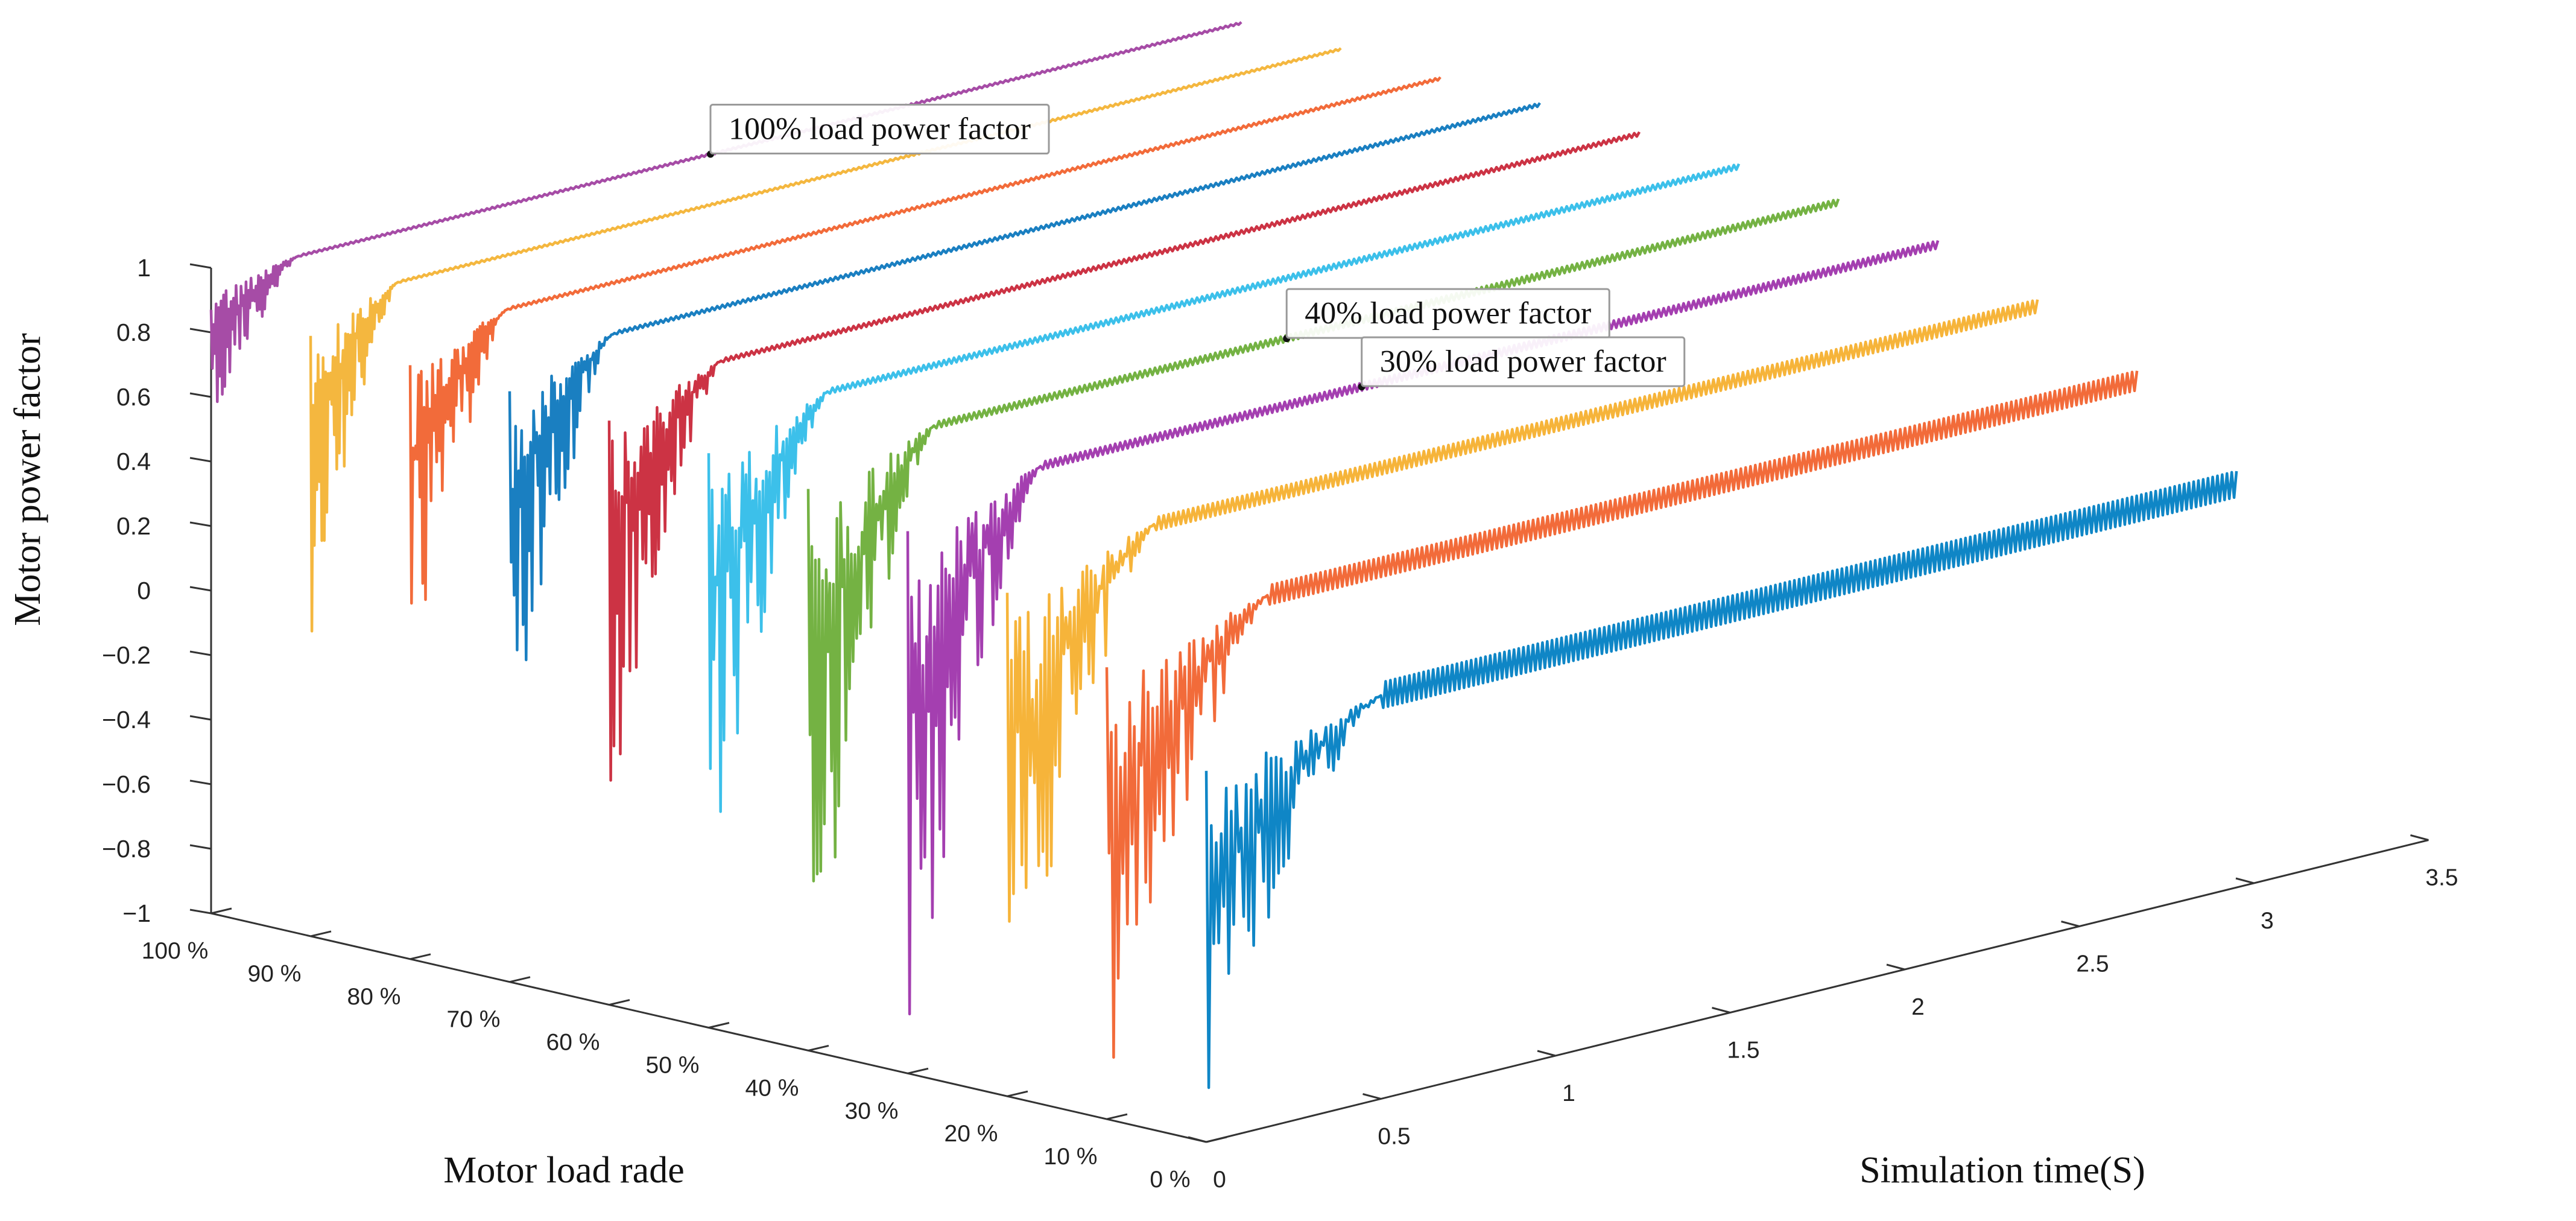 The width and height of the screenshot is (2576, 1221). Describe the element at coordinates (126, 720) in the screenshot. I see `z-tick-label: −0.4` at that location.